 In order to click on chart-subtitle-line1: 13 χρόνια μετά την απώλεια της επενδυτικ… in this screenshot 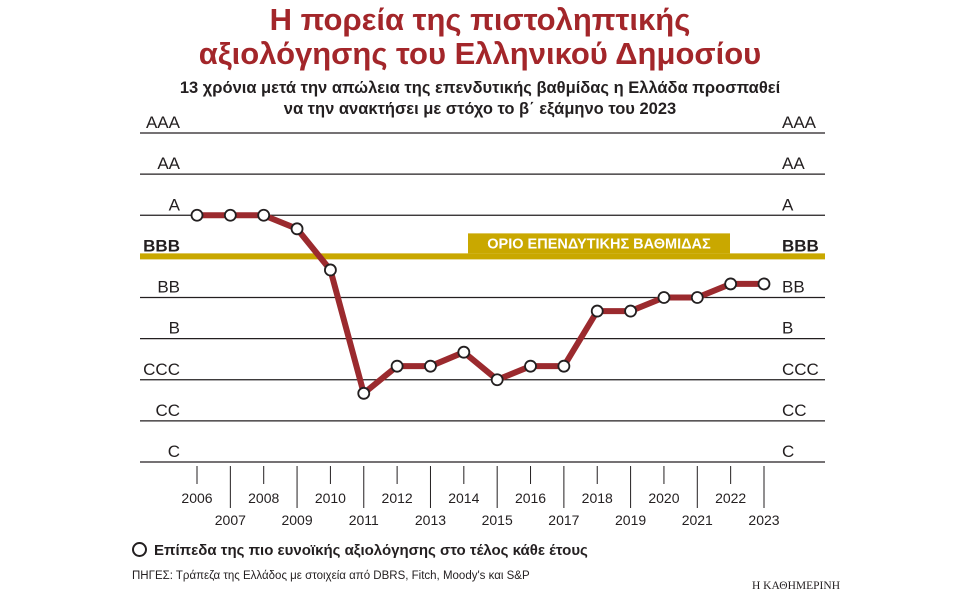, I will do `click(480, 88)`.